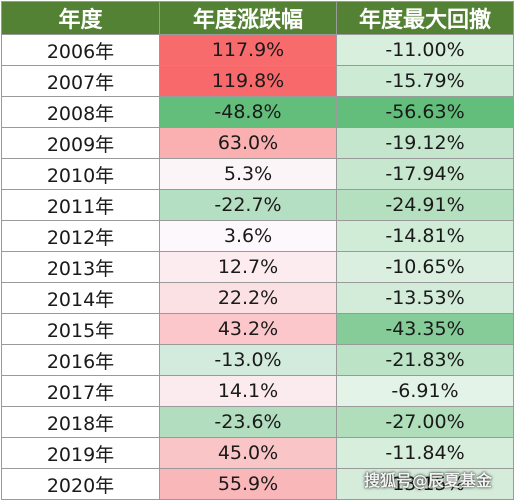 The height and width of the screenshot is (500, 514). I want to click on max-drawdown-cell: -21.83%, so click(425, 360).